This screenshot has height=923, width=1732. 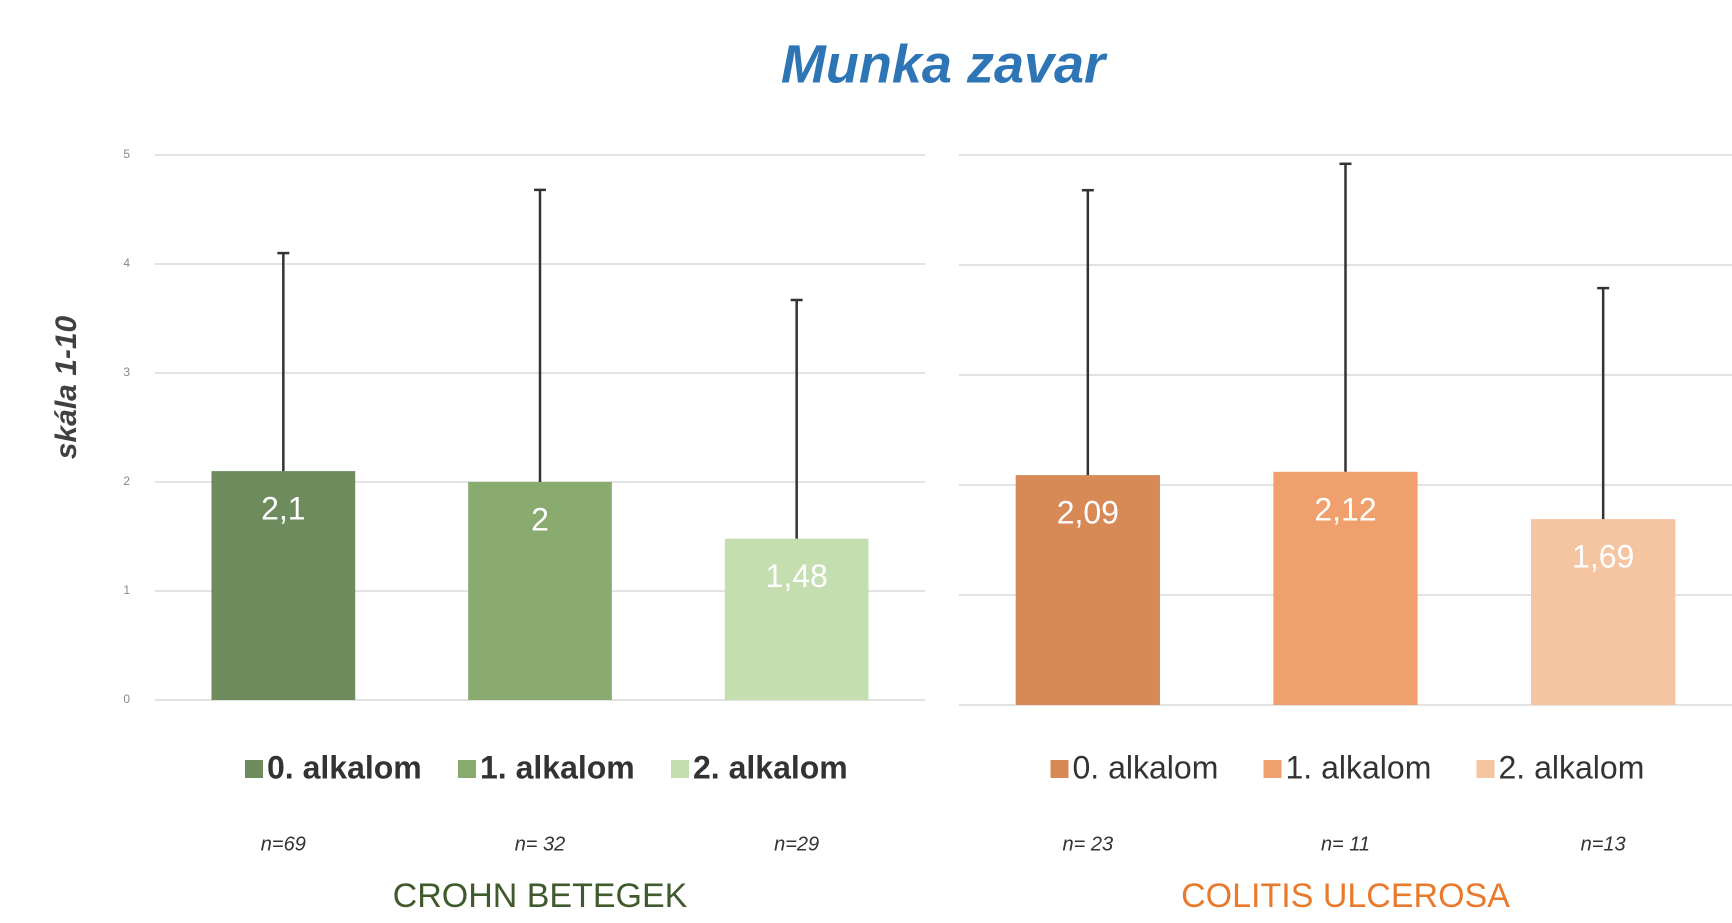 I want to click on y-axis-label: skála 1-10, so click(x=66, y=387).